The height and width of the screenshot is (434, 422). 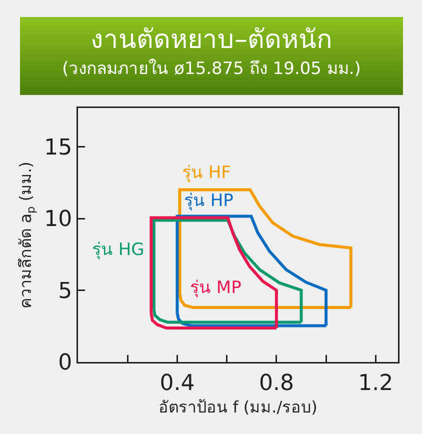 What do you see at coordinates (58, 147) in the screenshot?
I see `y-tick-label: 15` at bounding box center [58, 147].